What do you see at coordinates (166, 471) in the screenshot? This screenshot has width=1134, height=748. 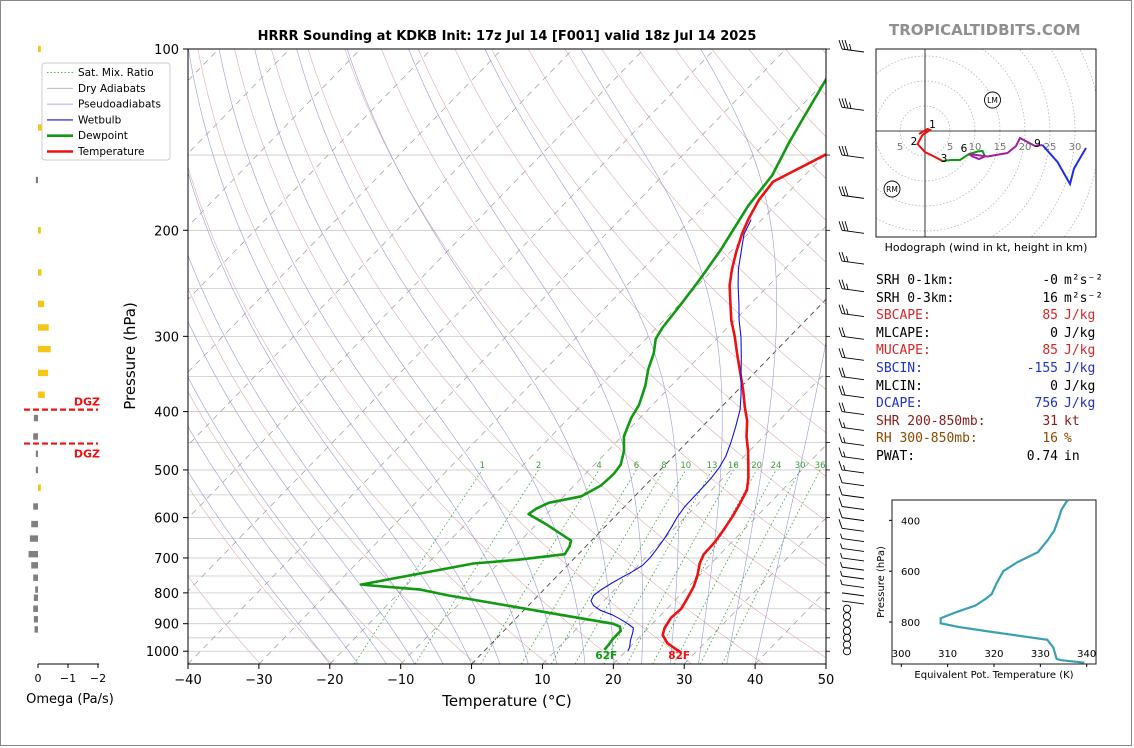 I see `y-tick-label: 500` at bounding box center [166, 471].